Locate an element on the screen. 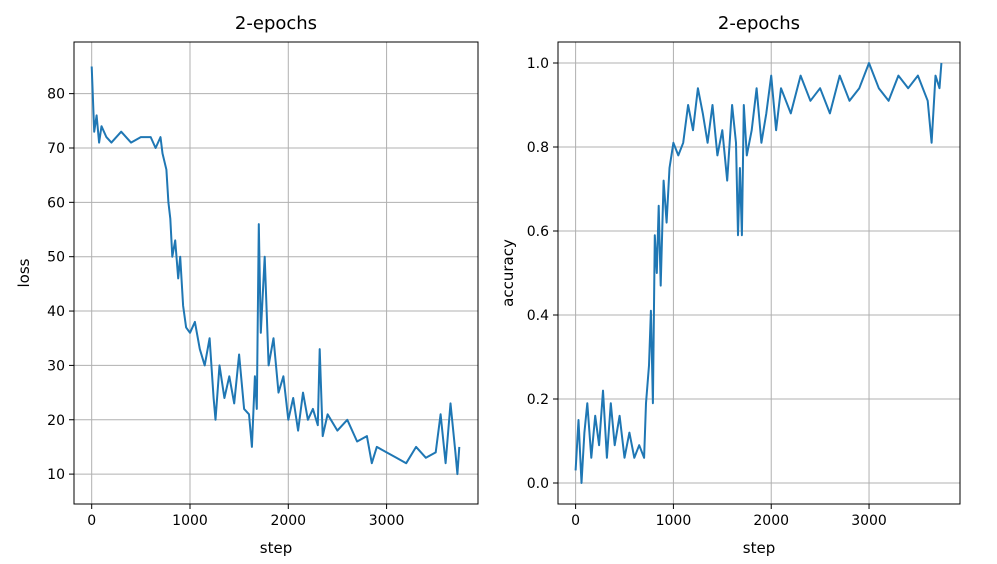 This screenshot has height=564, width=997. loss-x-tick-label: 3000 is located at coordinates (387, 521).